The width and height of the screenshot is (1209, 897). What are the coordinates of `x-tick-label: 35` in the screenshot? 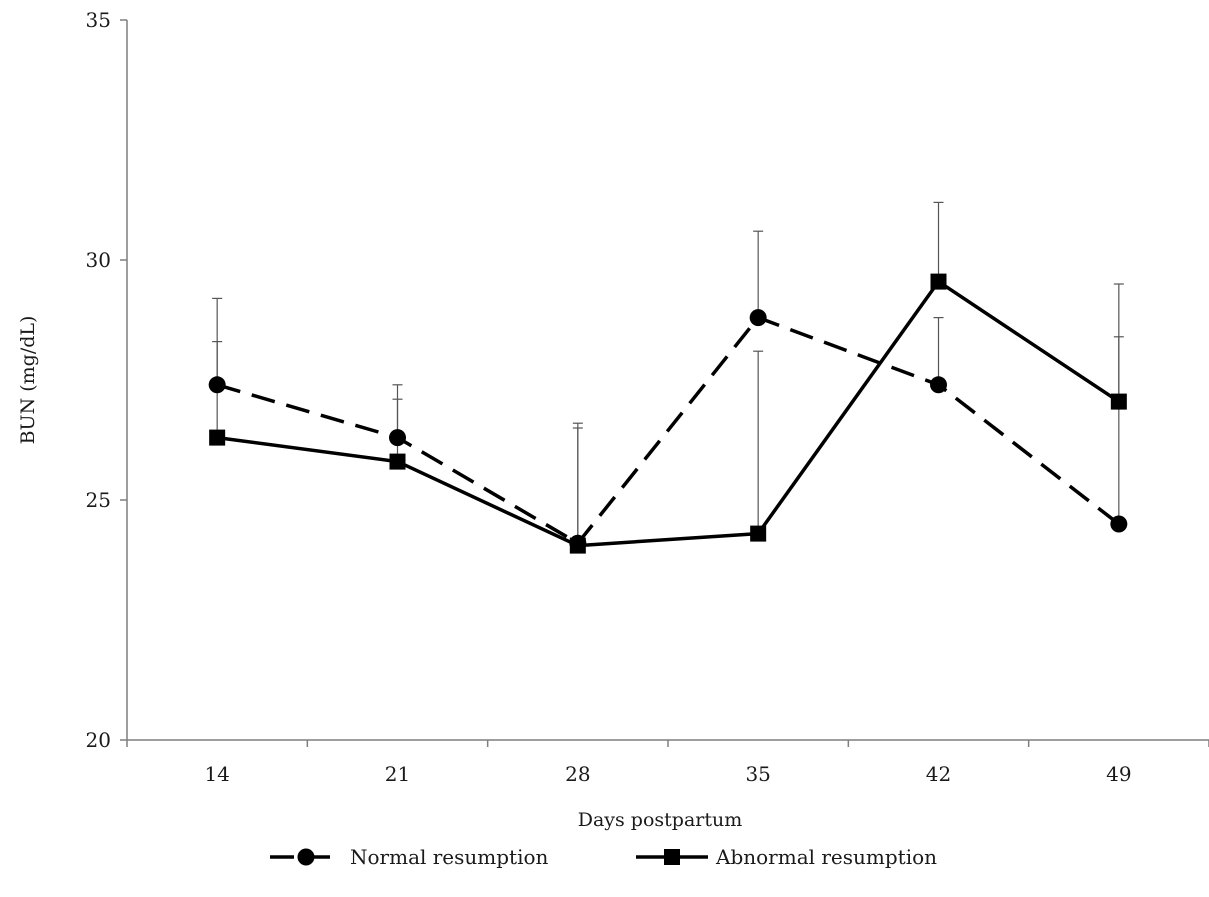 It's located at (757, 774).